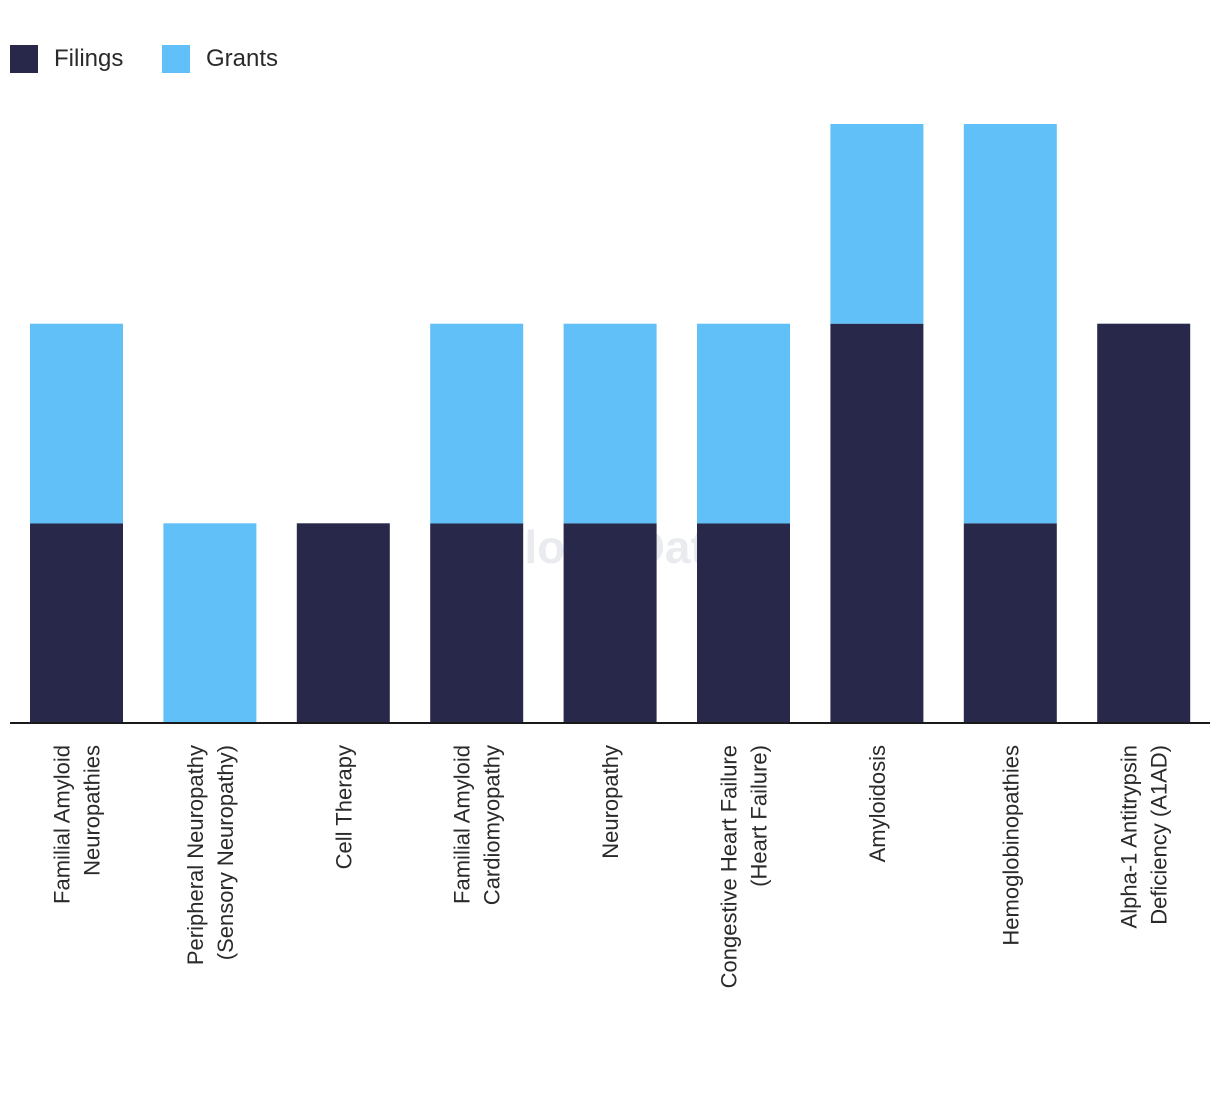 The width and height of the screenshot is (1220, 1094). What do you see at coordinates (877, 523) in the screenshot?
I see `bar-filings-amyloidosis` at bounding box center [877, 523].